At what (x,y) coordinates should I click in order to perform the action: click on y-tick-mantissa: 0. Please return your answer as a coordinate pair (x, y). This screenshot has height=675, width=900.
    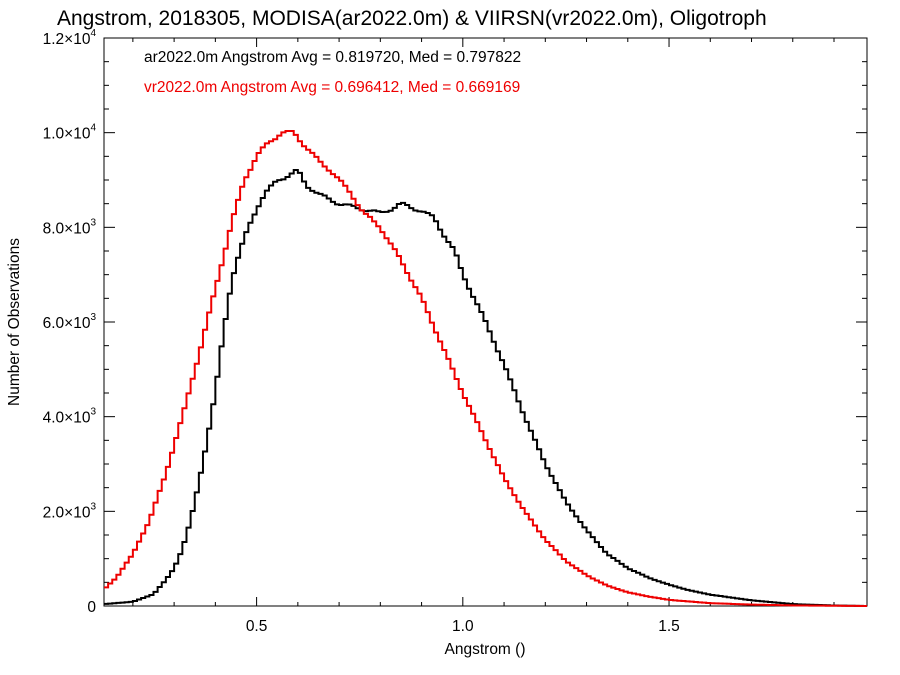
    Looking at the image, I should click on (91, 607).